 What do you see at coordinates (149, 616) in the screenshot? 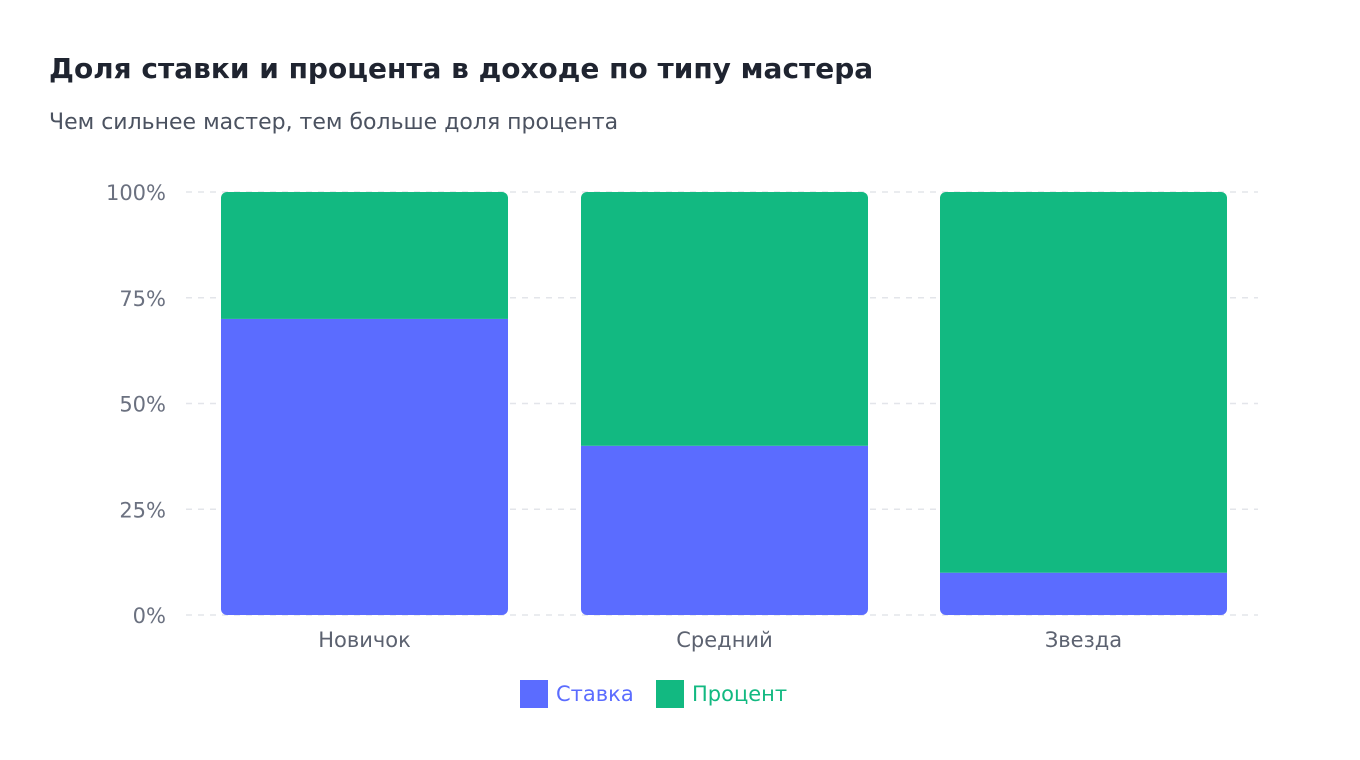
I see `y-tick-label: 0%` at bounding box center [149, 616].